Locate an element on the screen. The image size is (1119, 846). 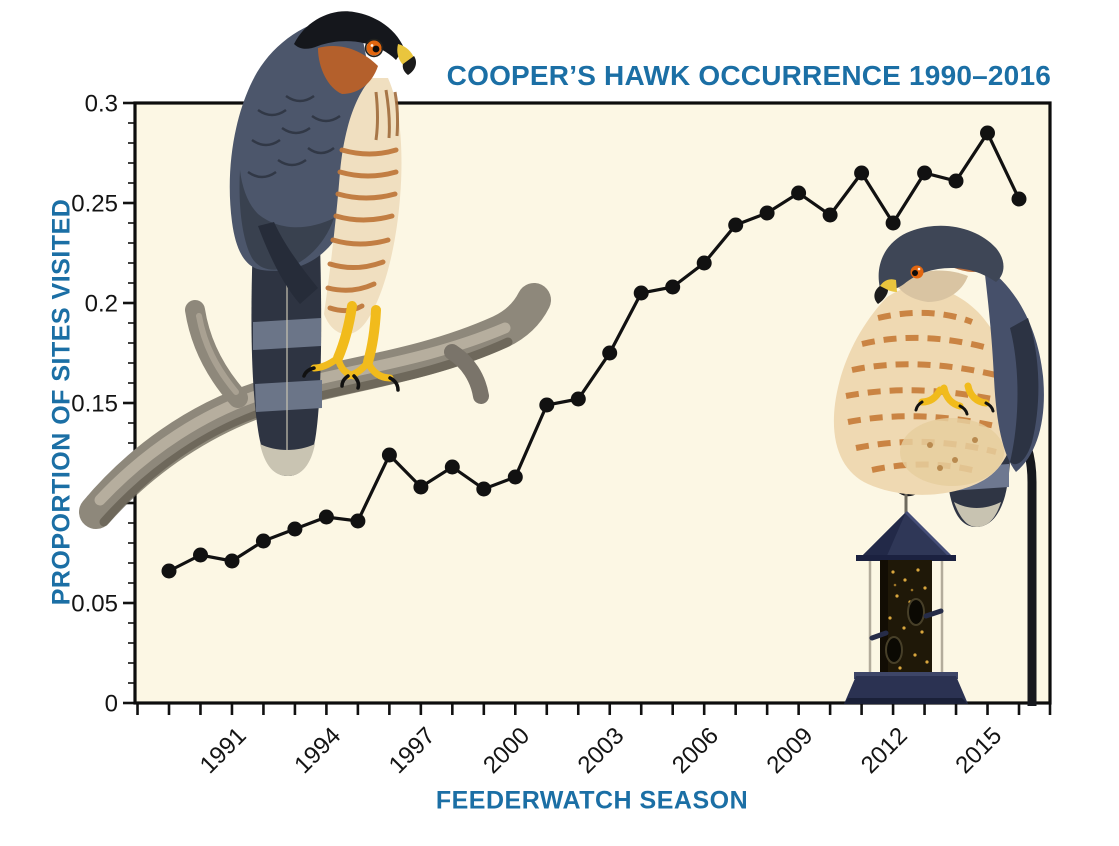
coopers-hawk-on-branch-illustration is located at coordinates (322, 243).